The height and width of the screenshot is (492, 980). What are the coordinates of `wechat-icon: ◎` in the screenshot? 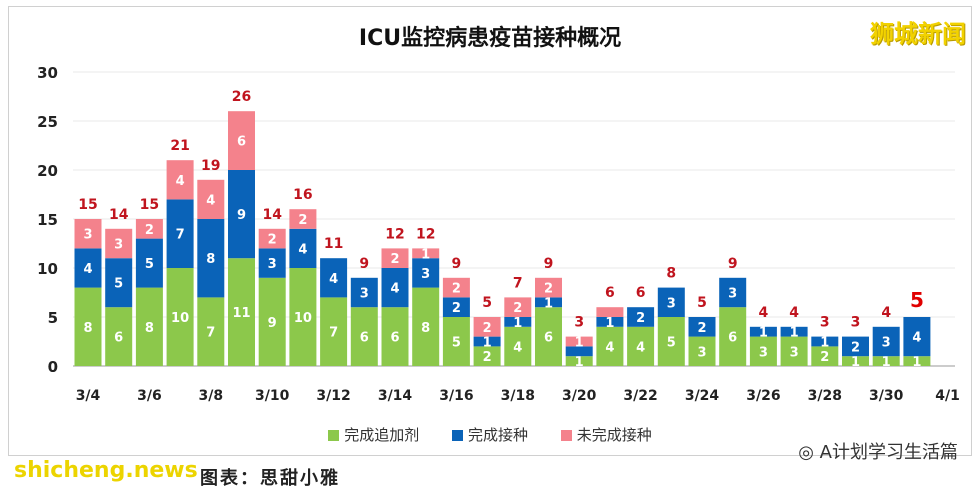 It's located at (809, 452).